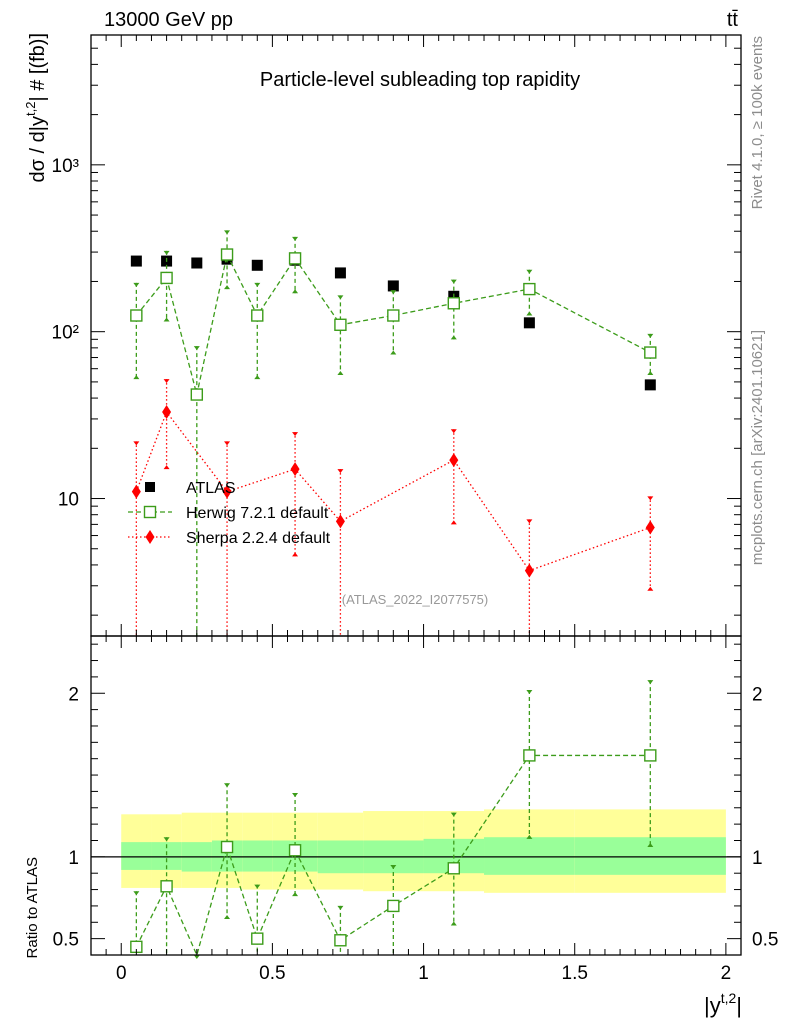 Image resolution: width=786 pixels, height=1024 pixels. I want to click on analysis-tag: (ATLAS_2022_I2077575), so click(415, 599).